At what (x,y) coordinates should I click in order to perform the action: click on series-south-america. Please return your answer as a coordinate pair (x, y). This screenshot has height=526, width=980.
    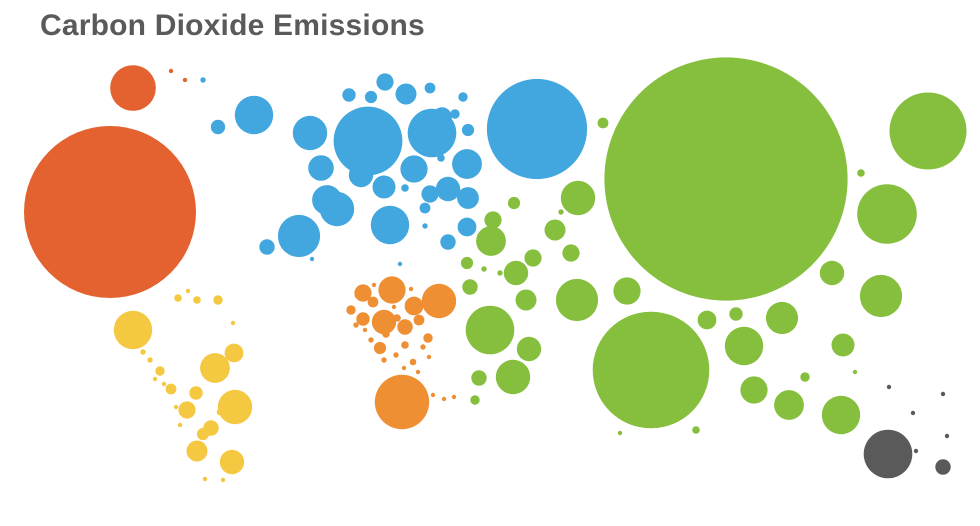
    Looking at the image, I should click on (183, 385).